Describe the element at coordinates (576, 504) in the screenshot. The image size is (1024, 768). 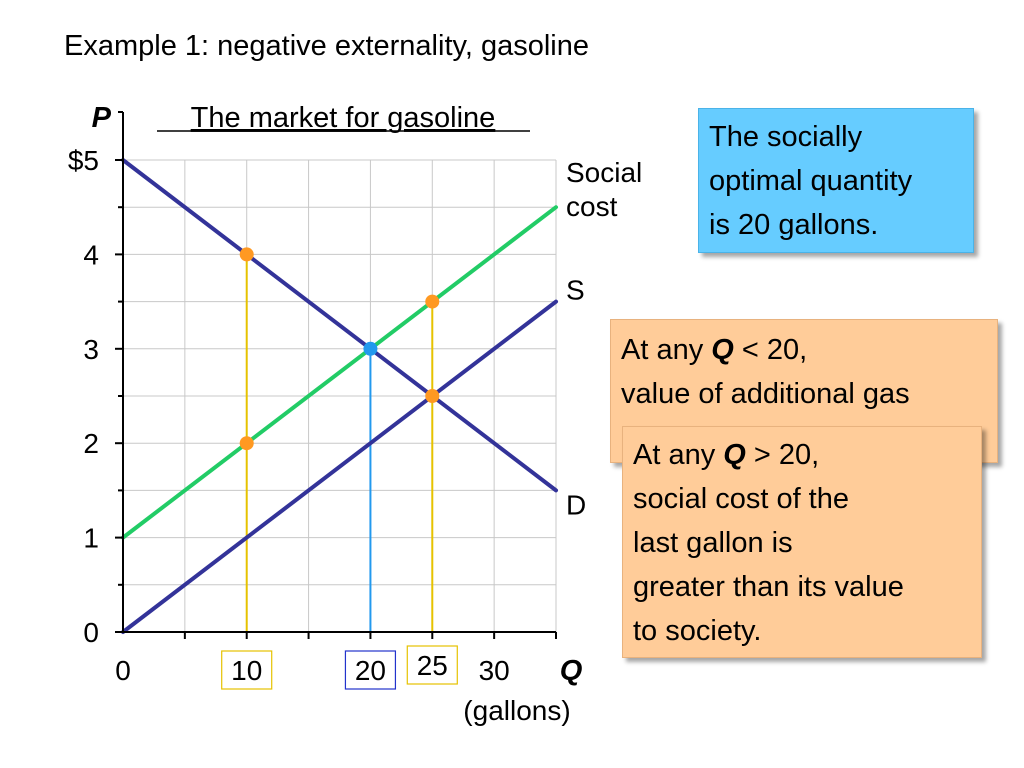
I see `series-label: D` at that location.